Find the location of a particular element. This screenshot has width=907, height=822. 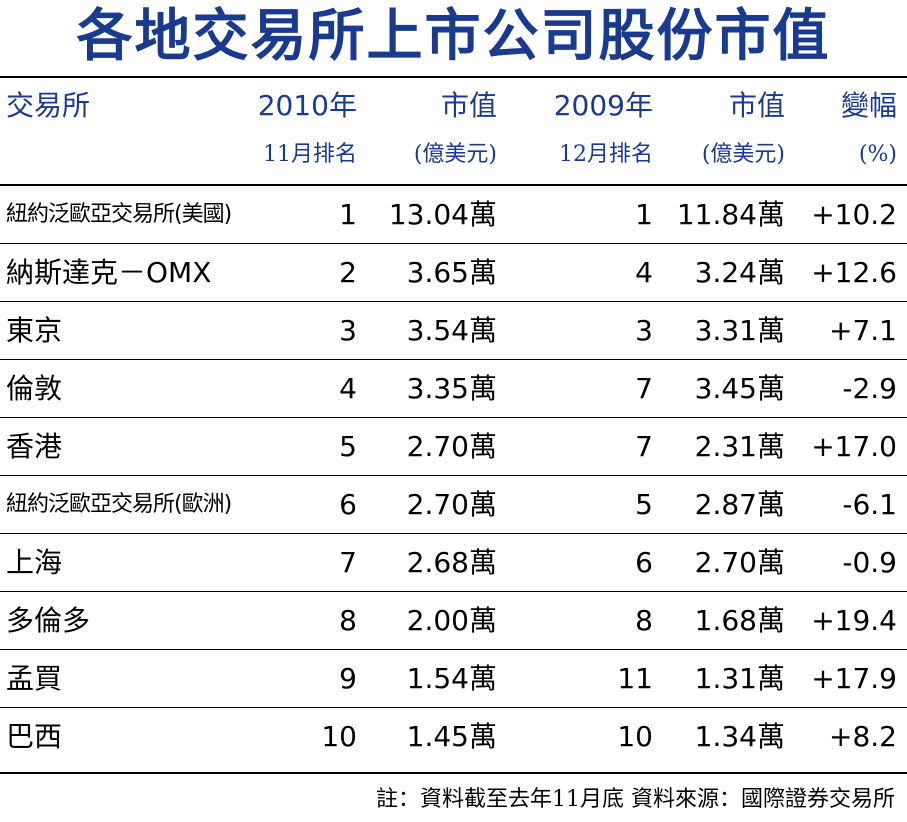

table-row: 香港 5 2.70萬 7 2.31萬 +17.0 is located at coordinates (453, 447).